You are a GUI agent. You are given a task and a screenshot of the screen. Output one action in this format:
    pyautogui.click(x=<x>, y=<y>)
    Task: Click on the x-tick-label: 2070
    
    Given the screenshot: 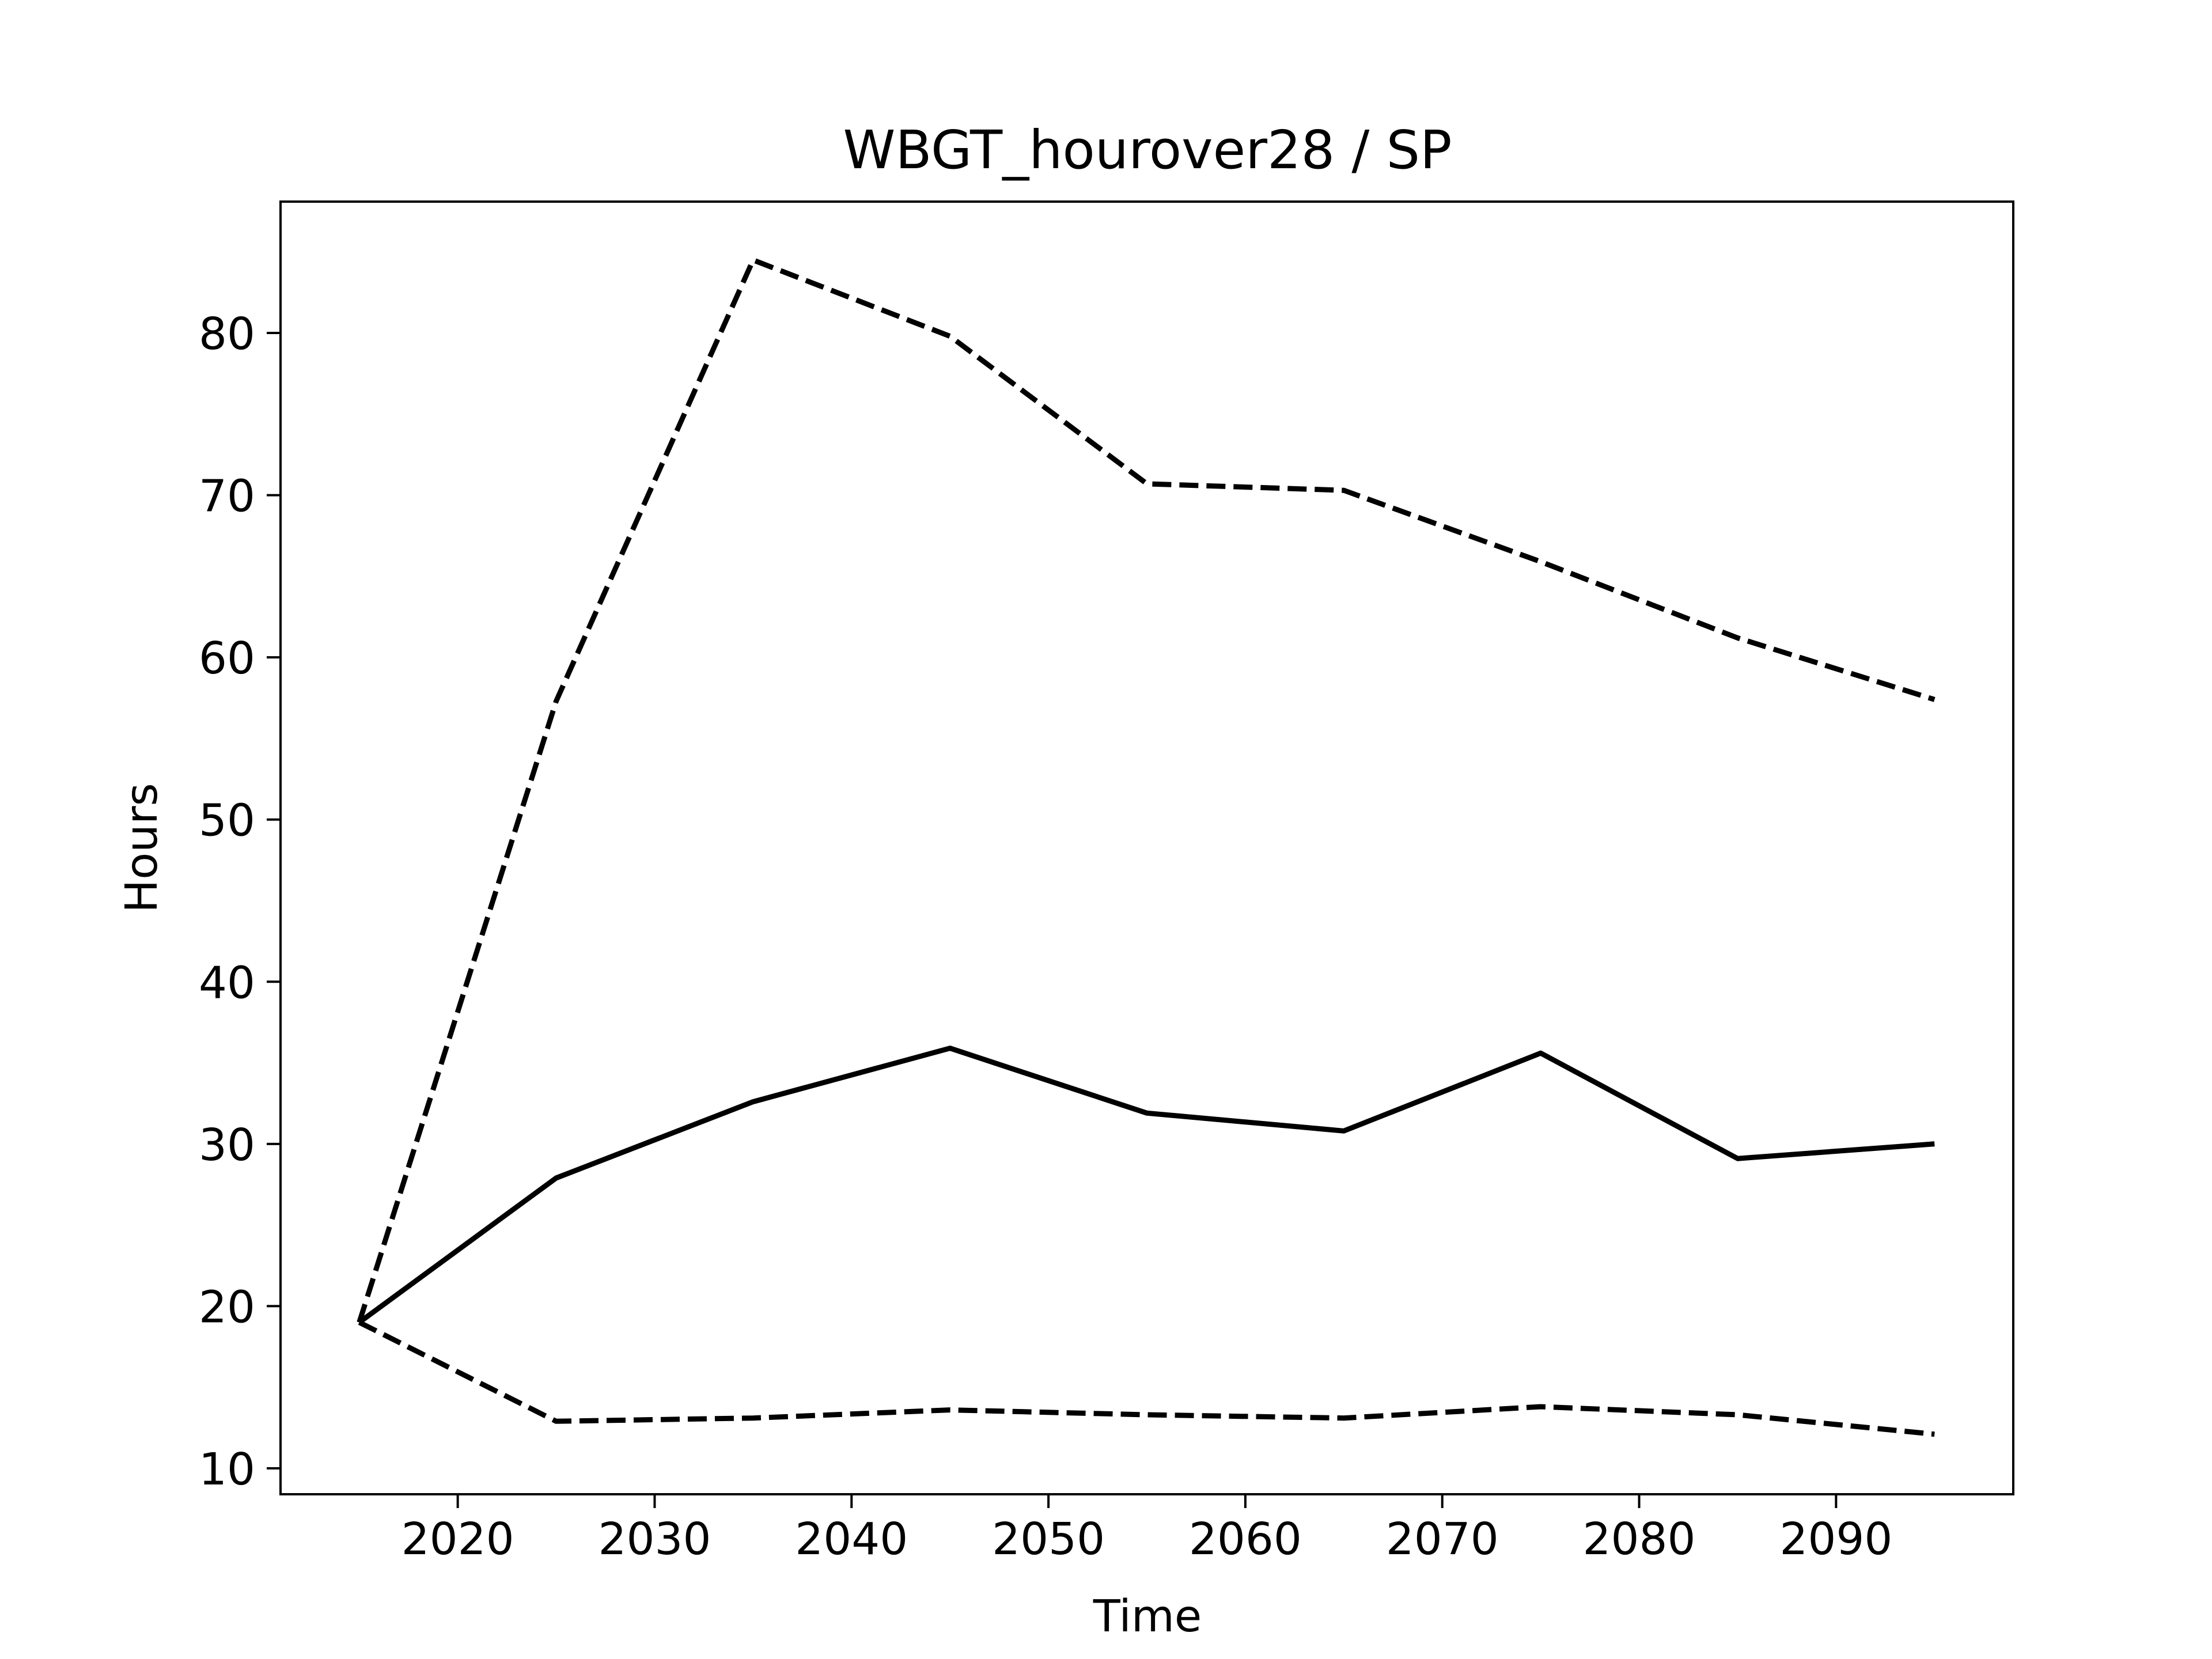 What is the action you would take?
    pyautogui.click(x=1443, y=1539)
    